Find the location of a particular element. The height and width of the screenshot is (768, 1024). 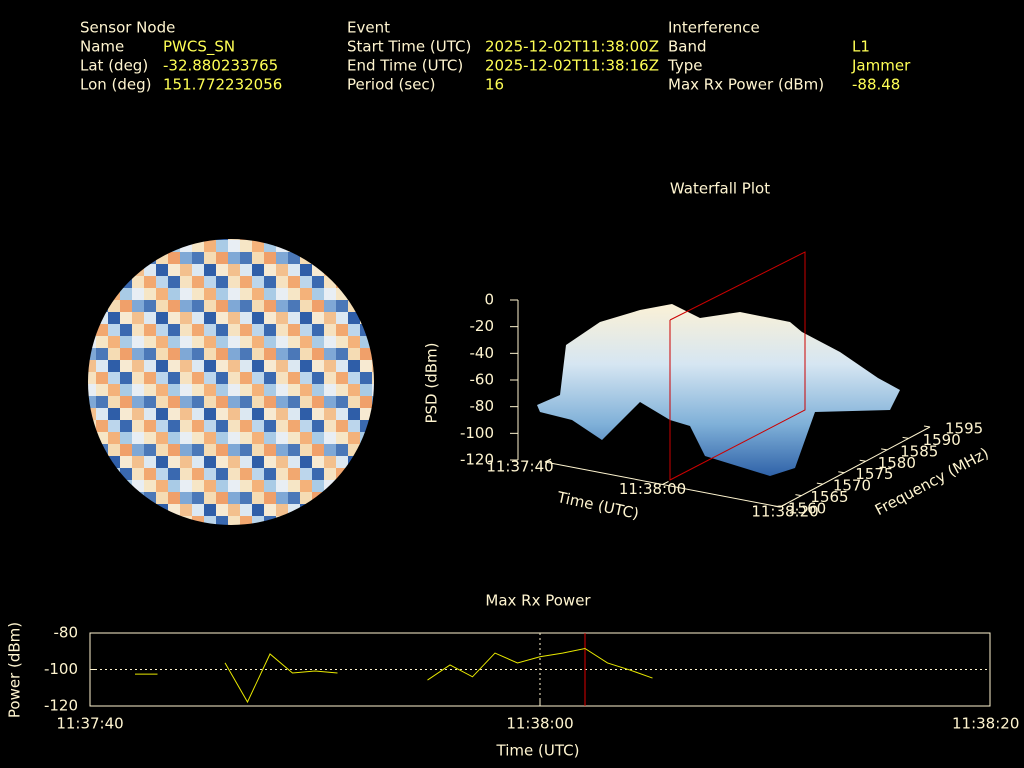

field-label: Lon (deg) is located at coordinates (116, 85).